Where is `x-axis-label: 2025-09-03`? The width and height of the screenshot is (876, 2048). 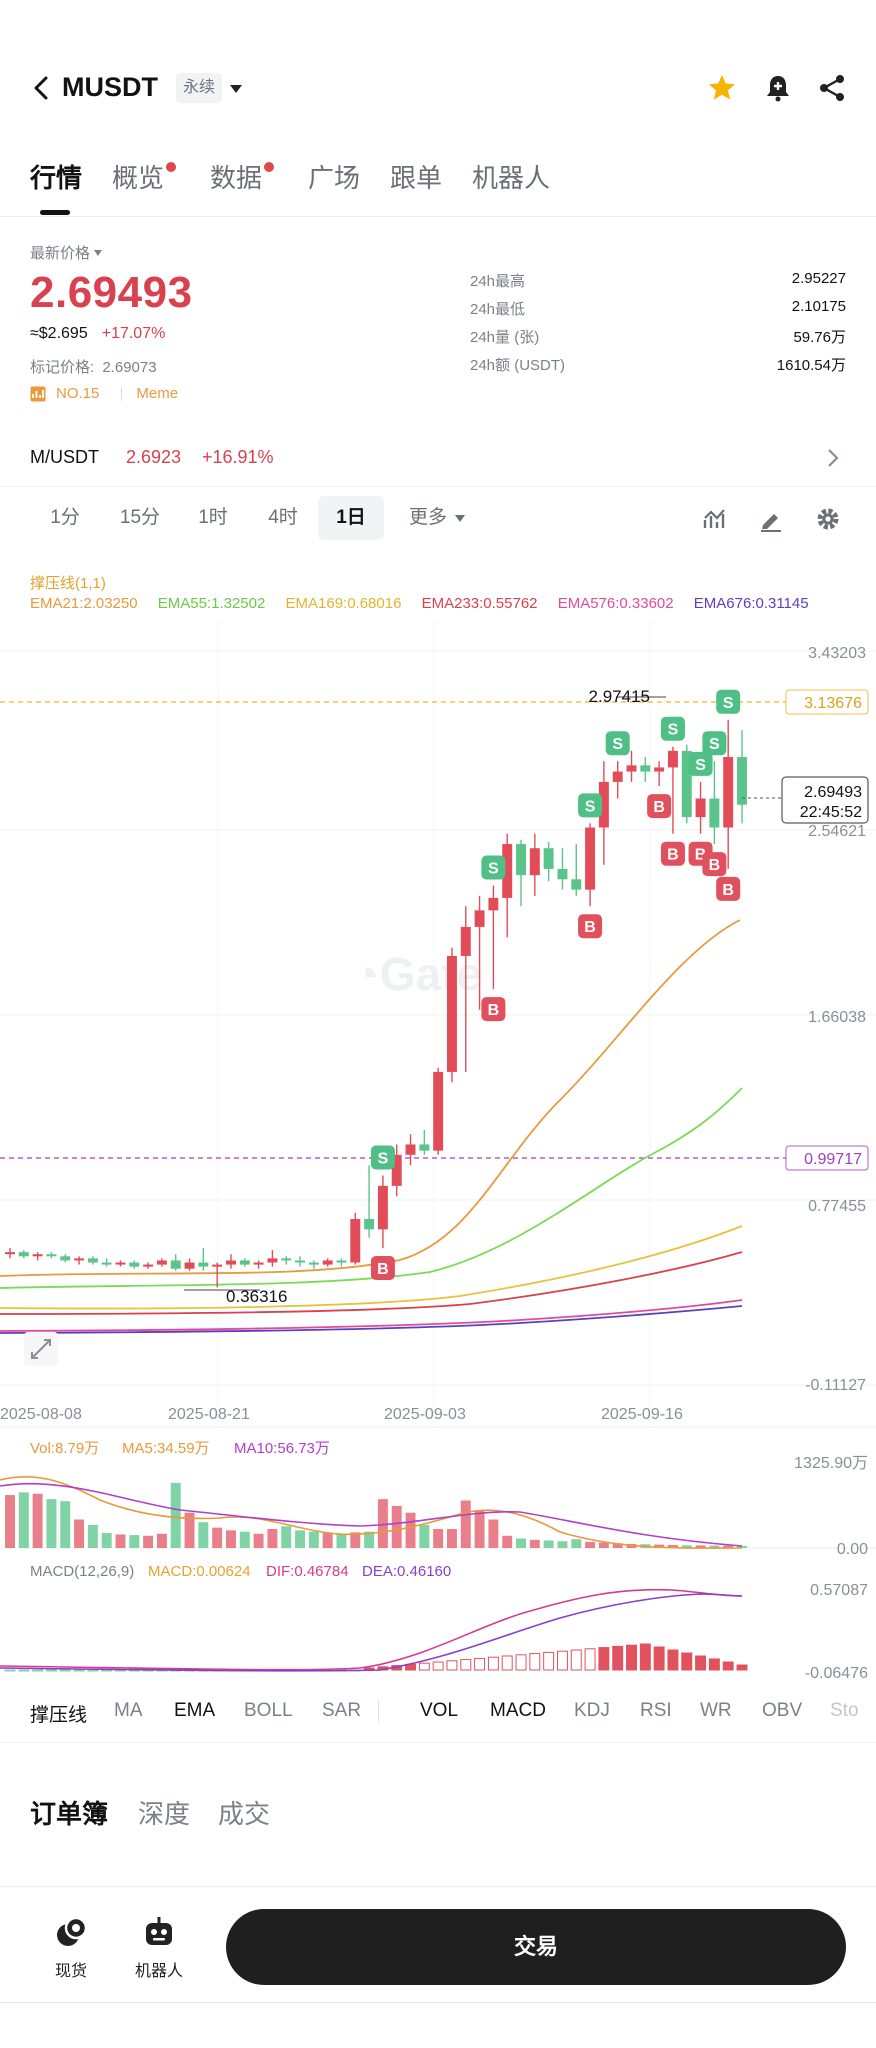 x-axis-label: 2025-09-03 is located at coordinates (425, 1414).